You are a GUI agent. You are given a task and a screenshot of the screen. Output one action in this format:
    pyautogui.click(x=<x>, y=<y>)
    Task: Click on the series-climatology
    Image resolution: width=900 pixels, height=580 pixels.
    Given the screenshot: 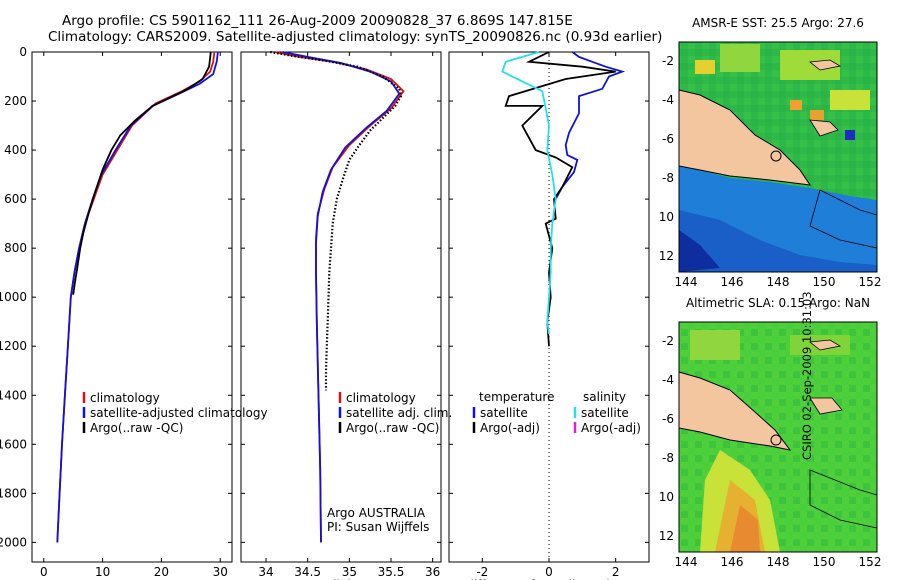 What is the action you would take?
    pyautogui.click(x=339, y=297)
    